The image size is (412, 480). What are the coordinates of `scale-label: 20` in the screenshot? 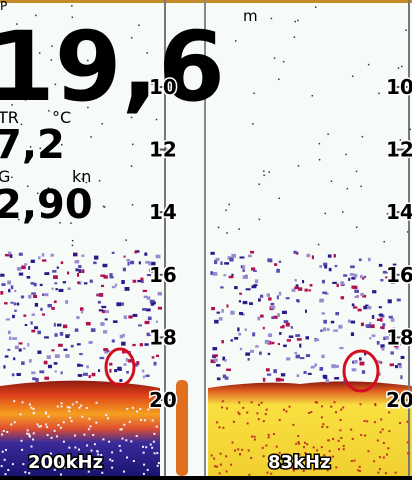 It's located at (399, 400).